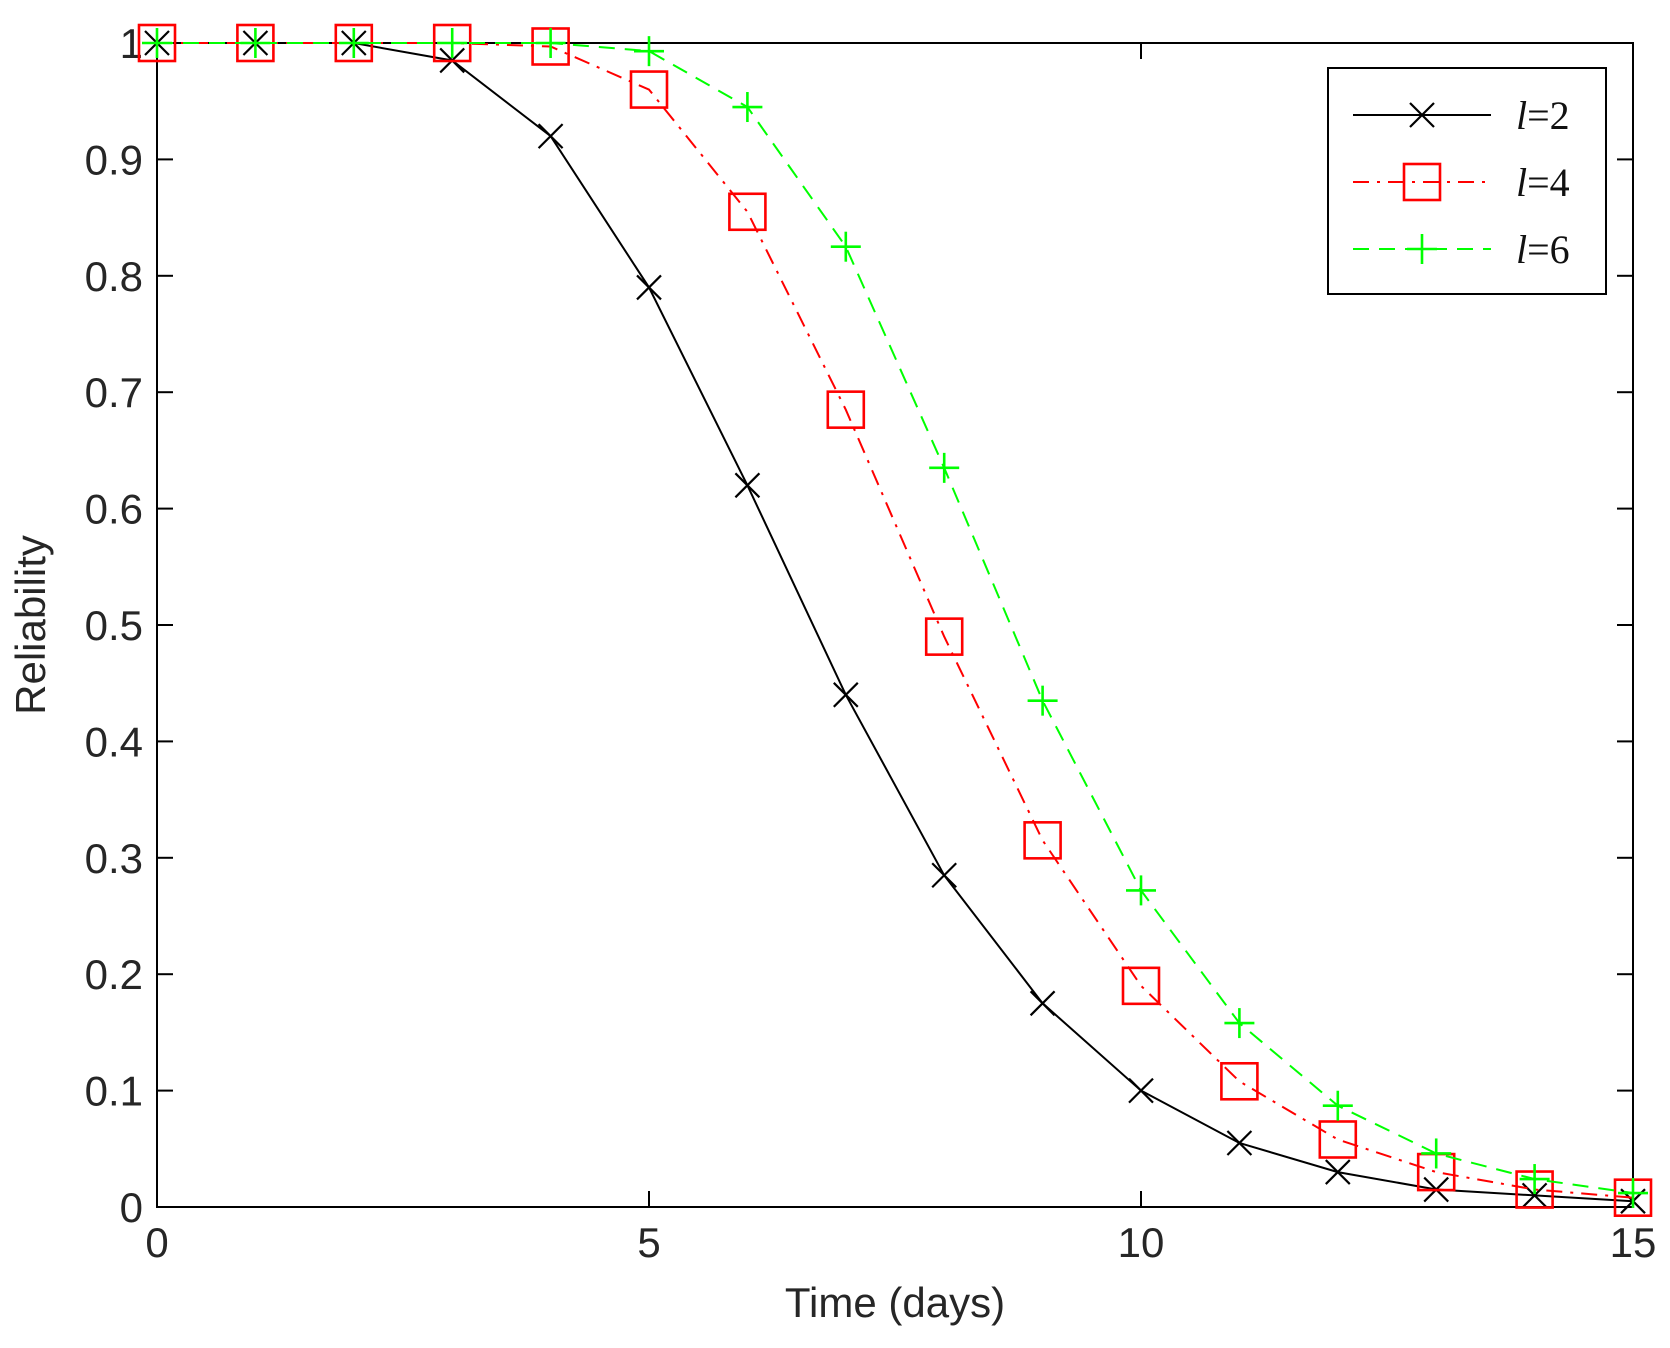 This screenshot has width=1670, height=1348. I want to click on legend-label: l=2, so click(1543, 115).